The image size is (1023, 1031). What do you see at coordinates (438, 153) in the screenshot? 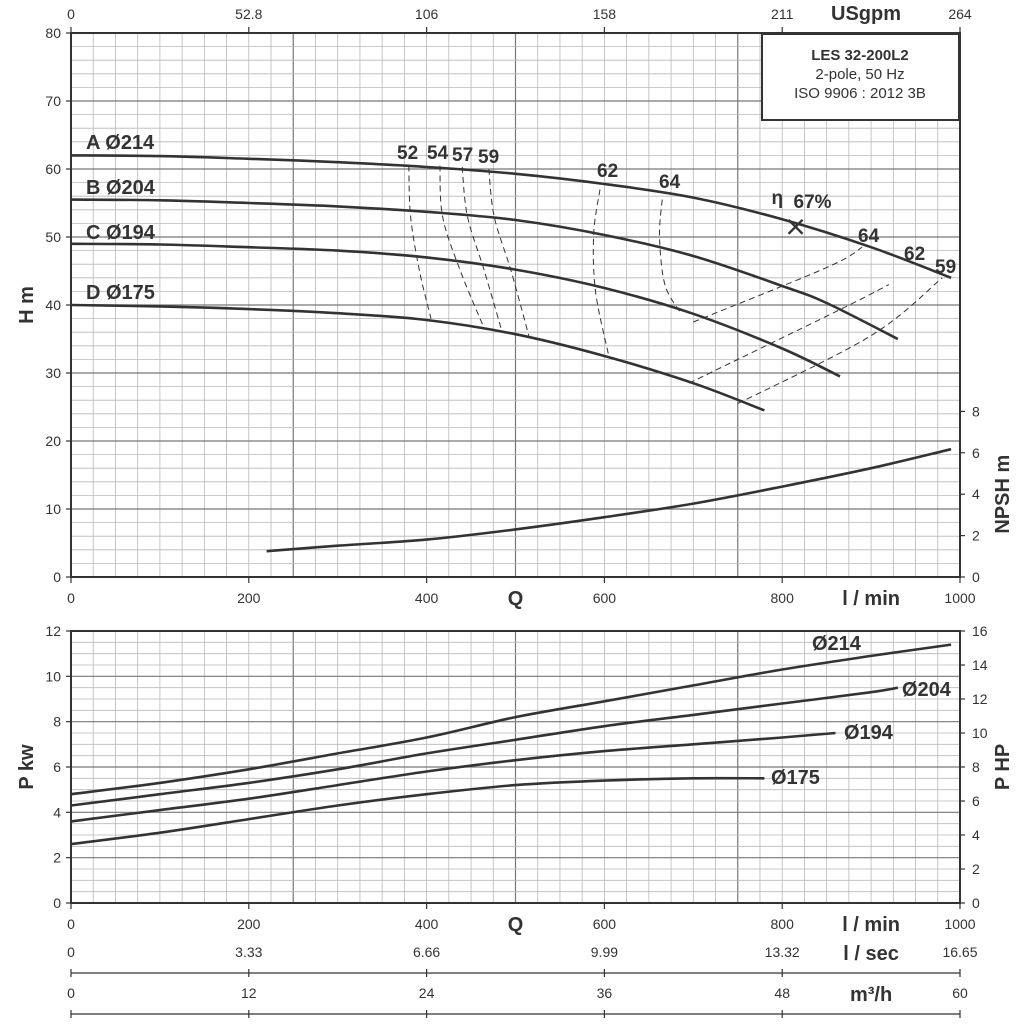
I see `efficiency-label: 54` at bounding box center [438, 153].